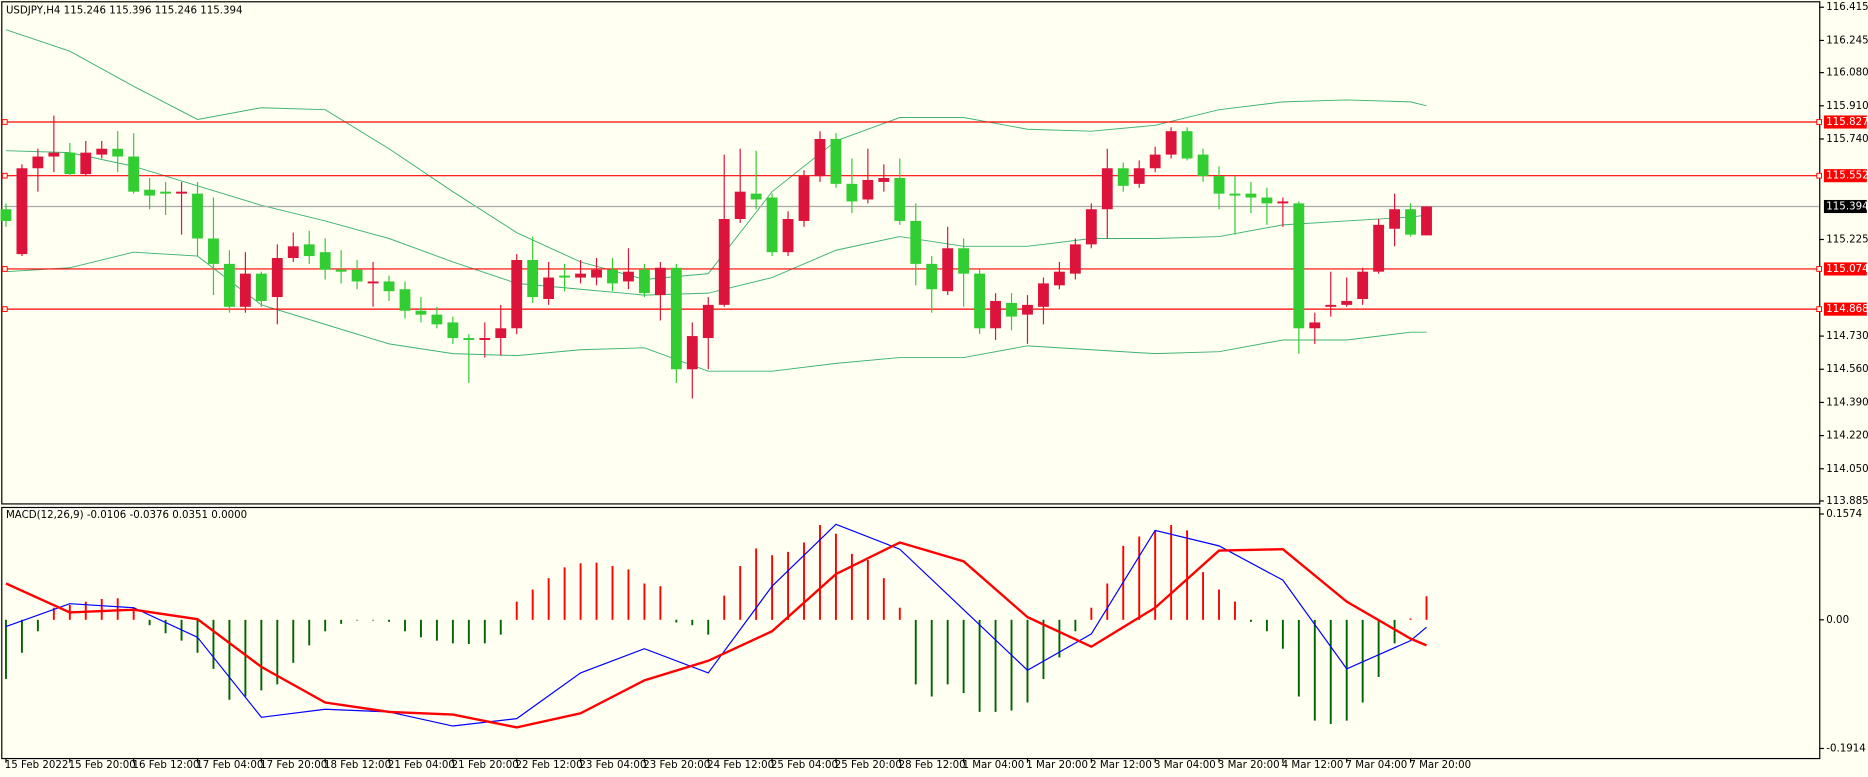  Describe the element at coordinates (1185, 765) in the screenshot. I see `x-tick-label: 3 Mar 04:00` at that location.